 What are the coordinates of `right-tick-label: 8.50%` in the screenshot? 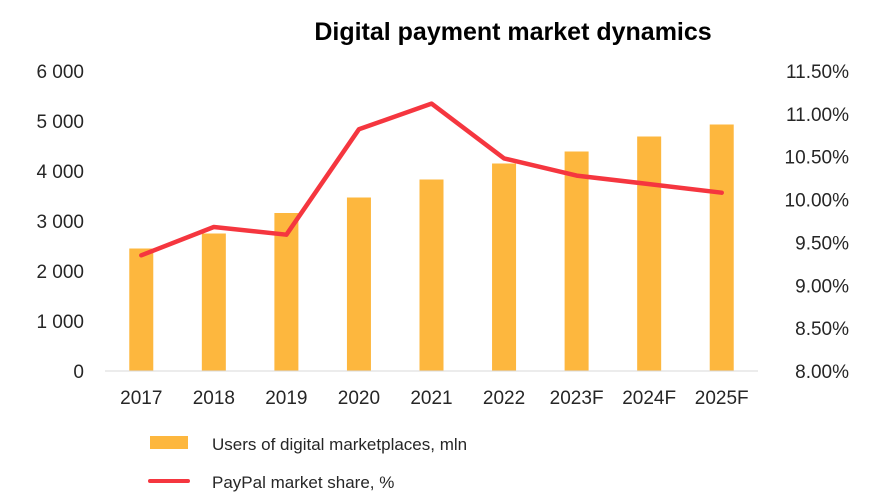 It's located at (822, 329).